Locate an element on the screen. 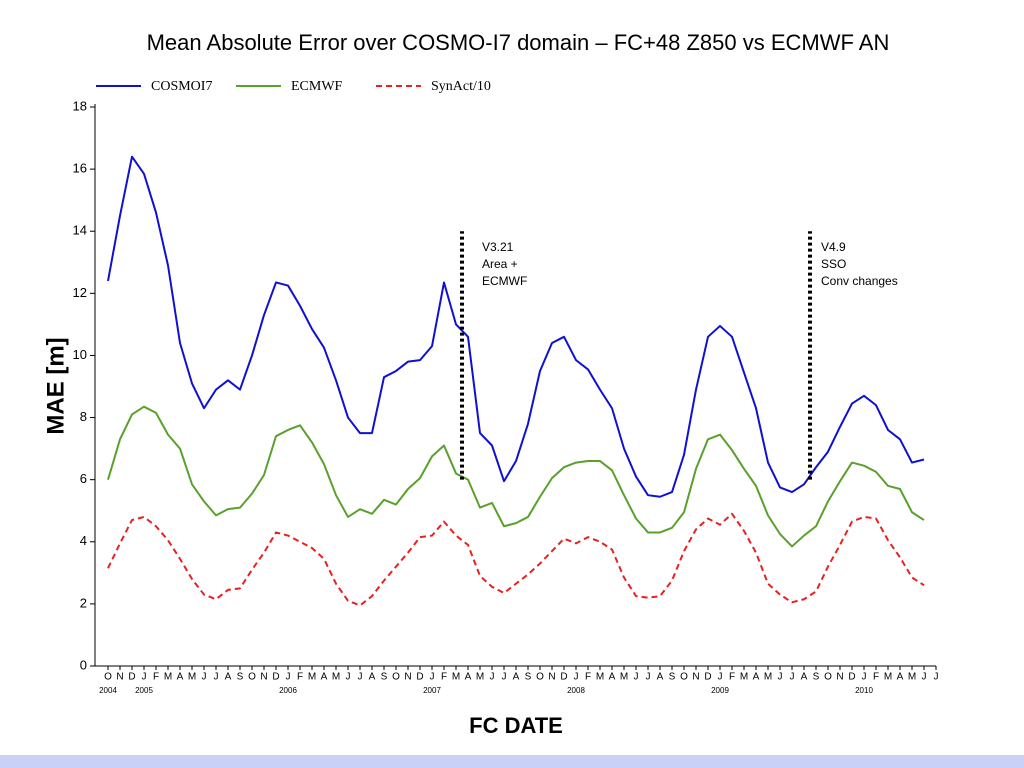 The width and height of the screenshot is (1024, 768). y-tick-label: 0 is located at coordinates (83, 664).